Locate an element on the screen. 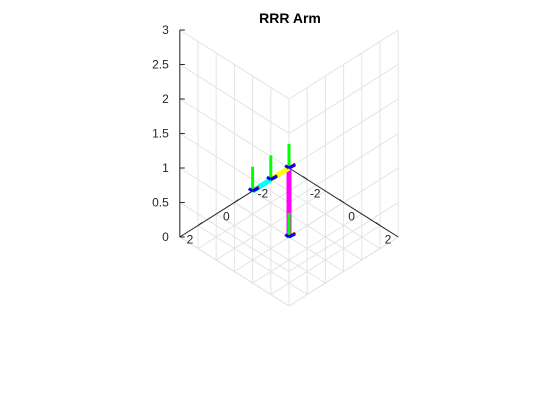  z-tick-label: 0.5 is located at coordinates (160, 203).